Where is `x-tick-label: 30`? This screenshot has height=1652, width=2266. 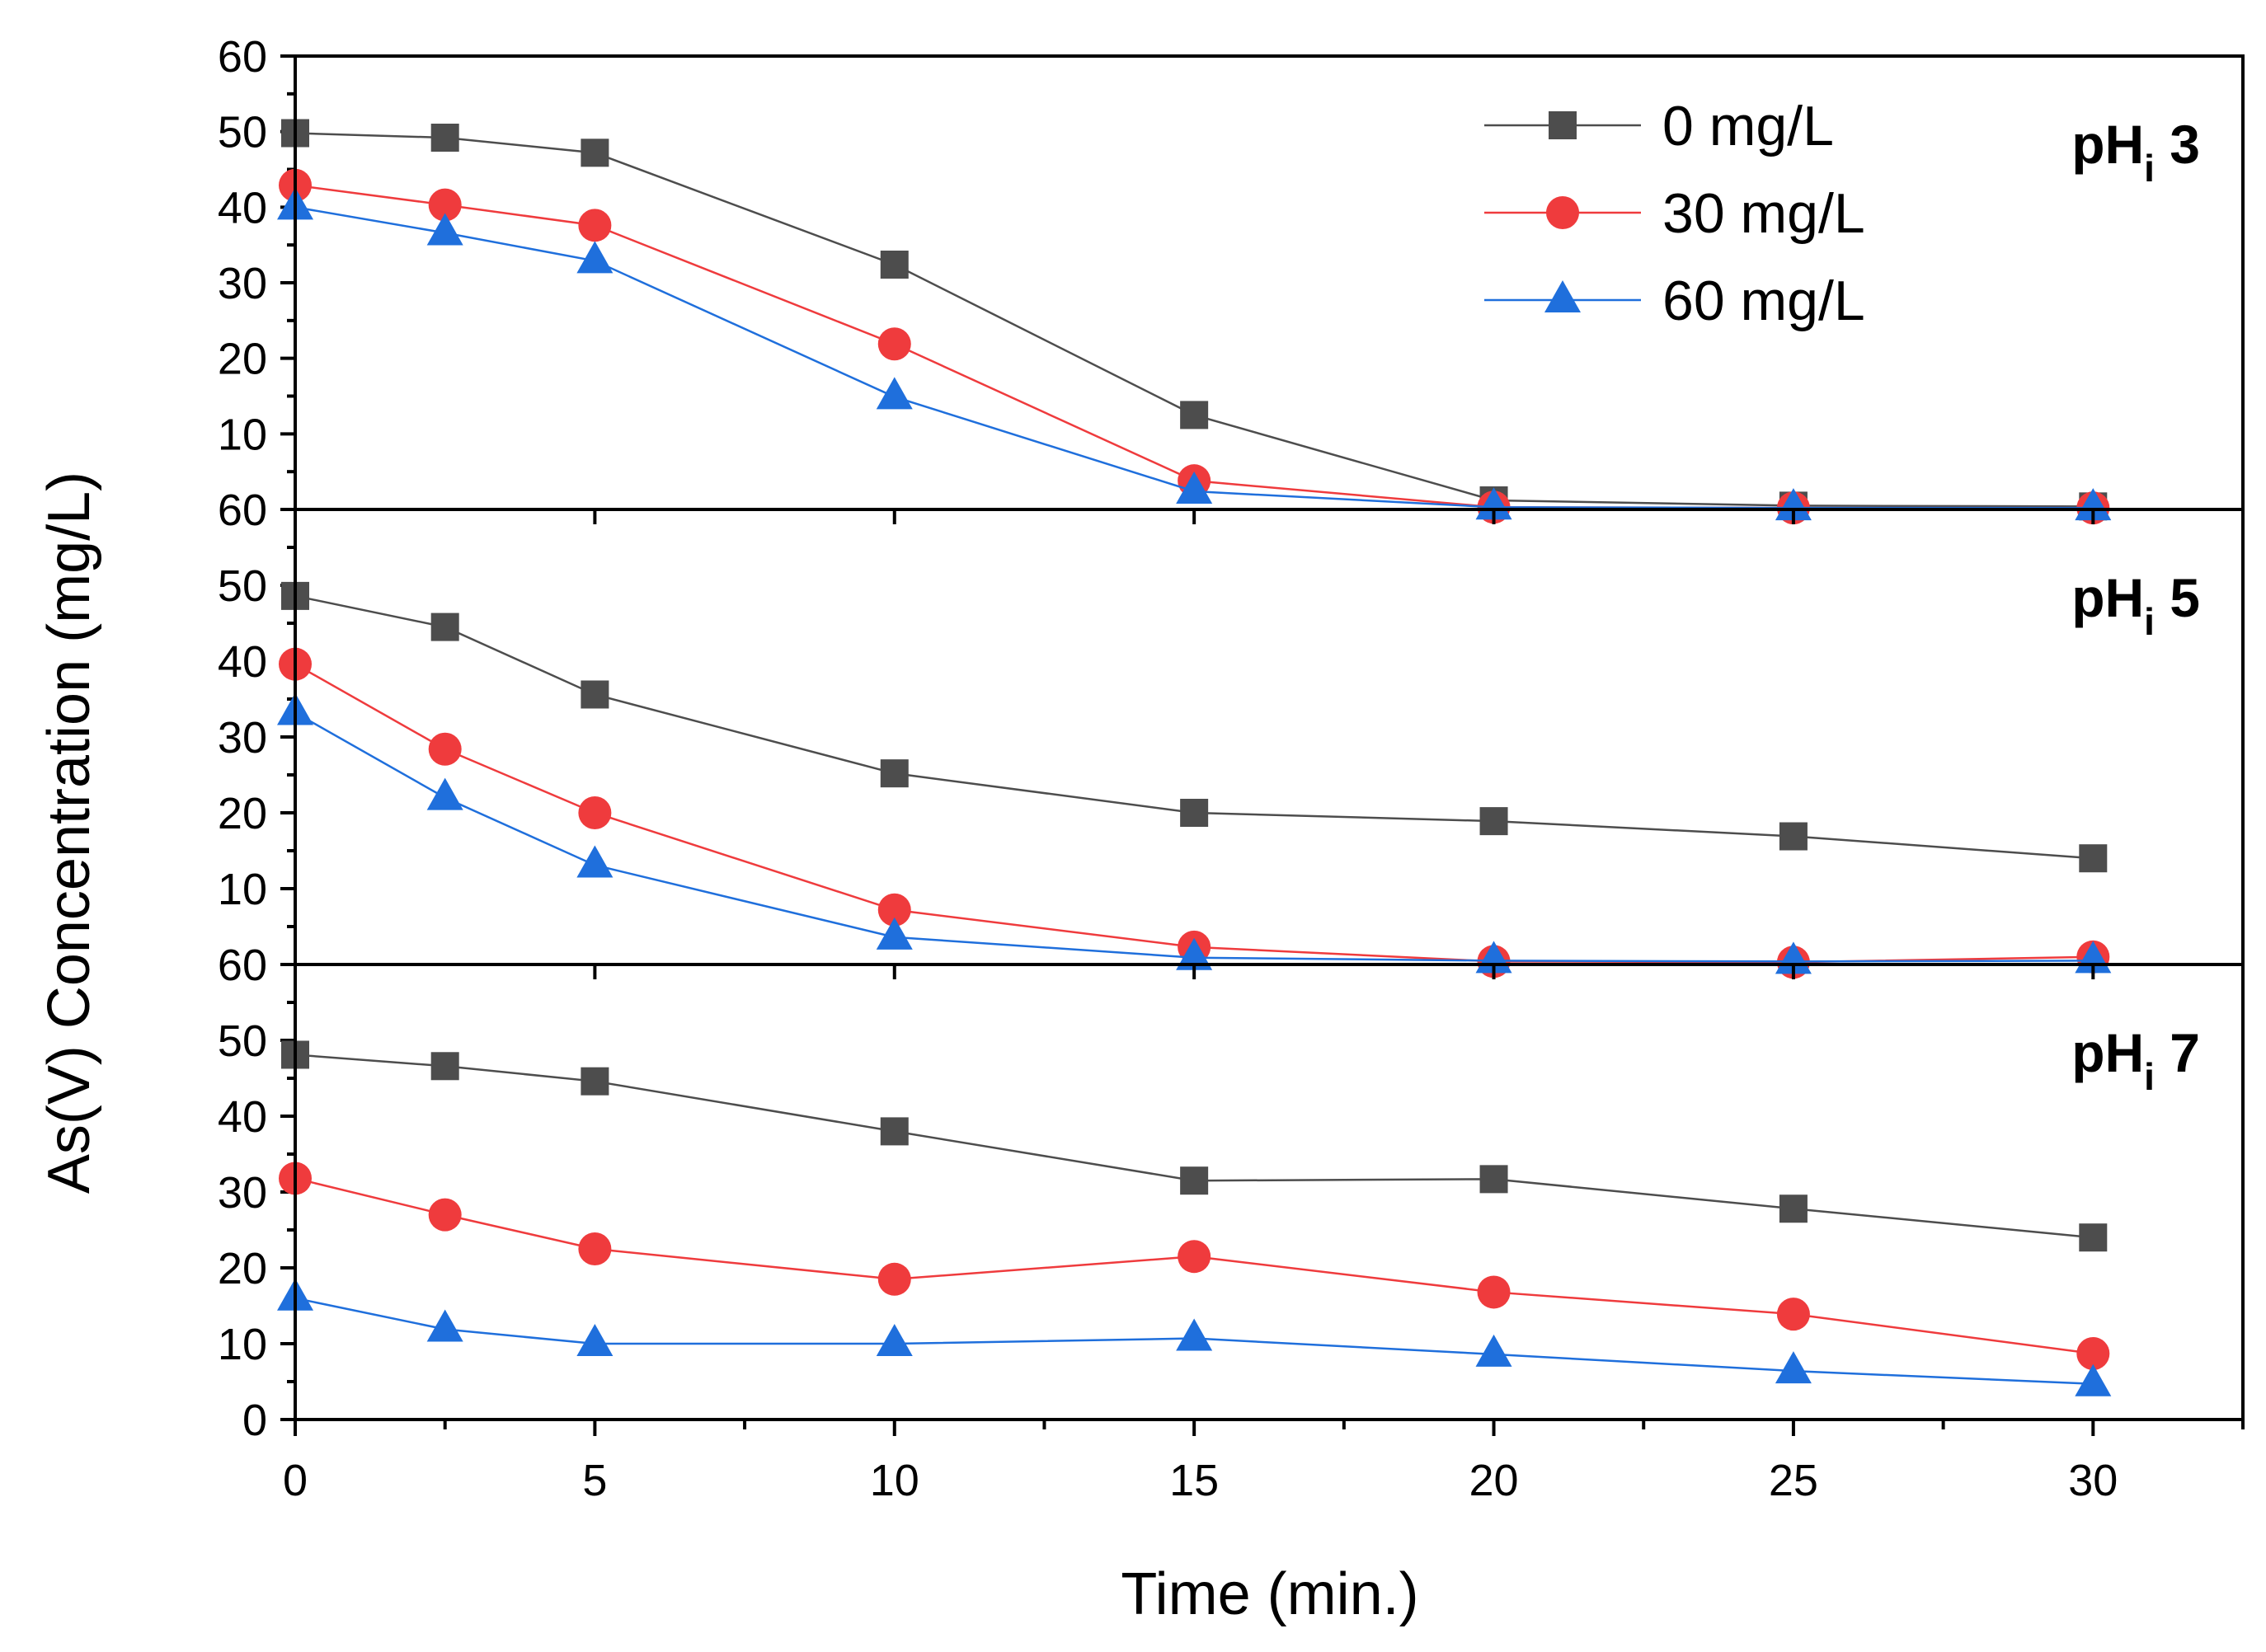
x-tick-label: 30 is located at coordinates (2093, 1480).